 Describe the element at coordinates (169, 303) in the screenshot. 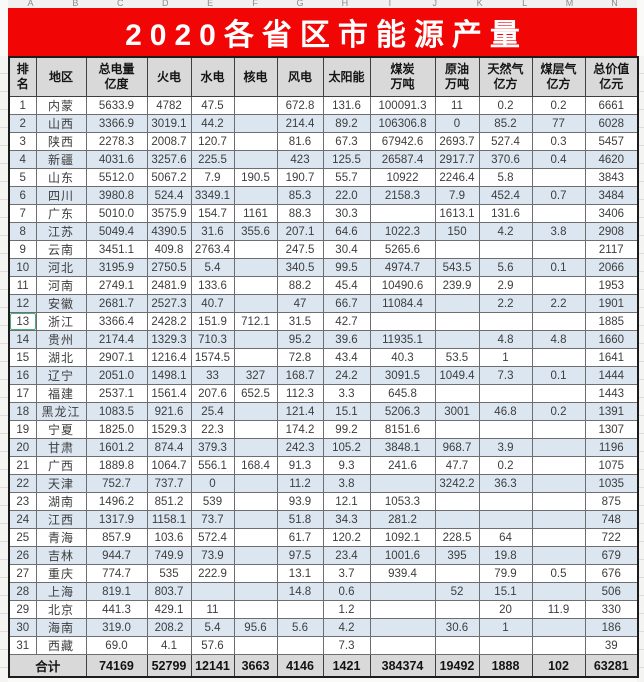

I see `value-cell: 2527.3` at that location.